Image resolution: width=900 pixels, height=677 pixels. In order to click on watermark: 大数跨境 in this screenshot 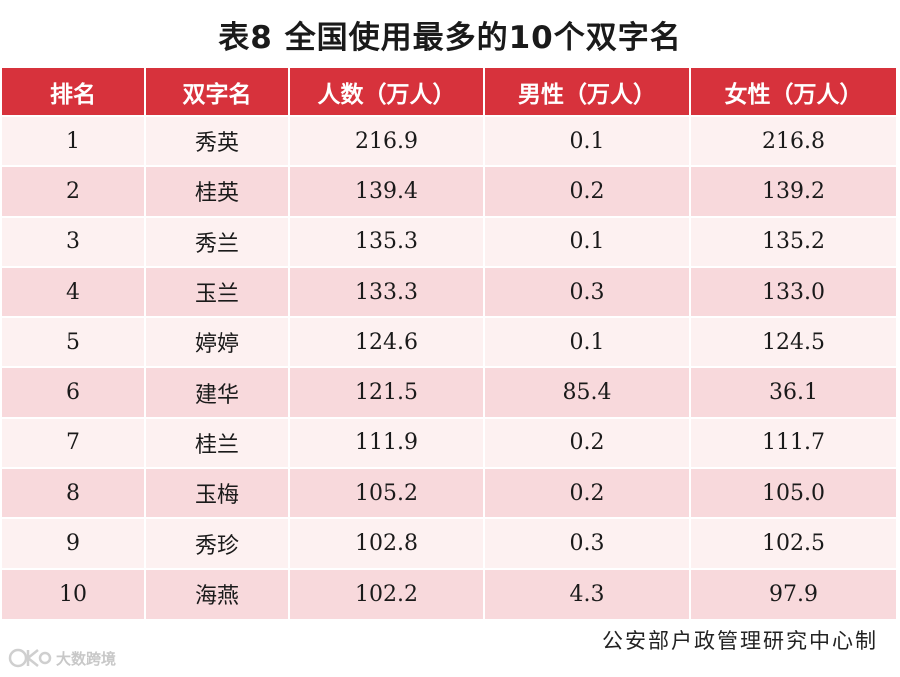, I will do `click(62, 658)`.